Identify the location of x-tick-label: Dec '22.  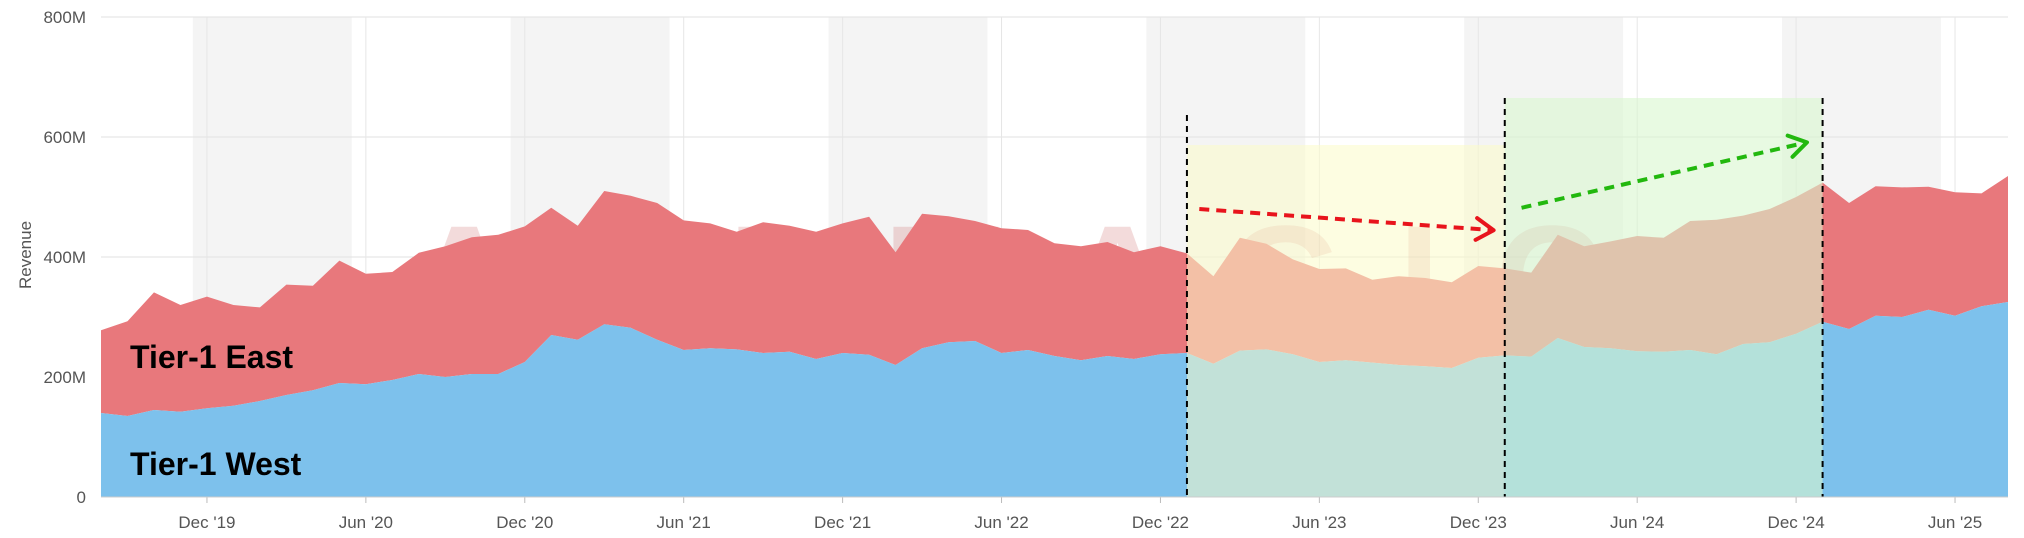
(1160, 522).